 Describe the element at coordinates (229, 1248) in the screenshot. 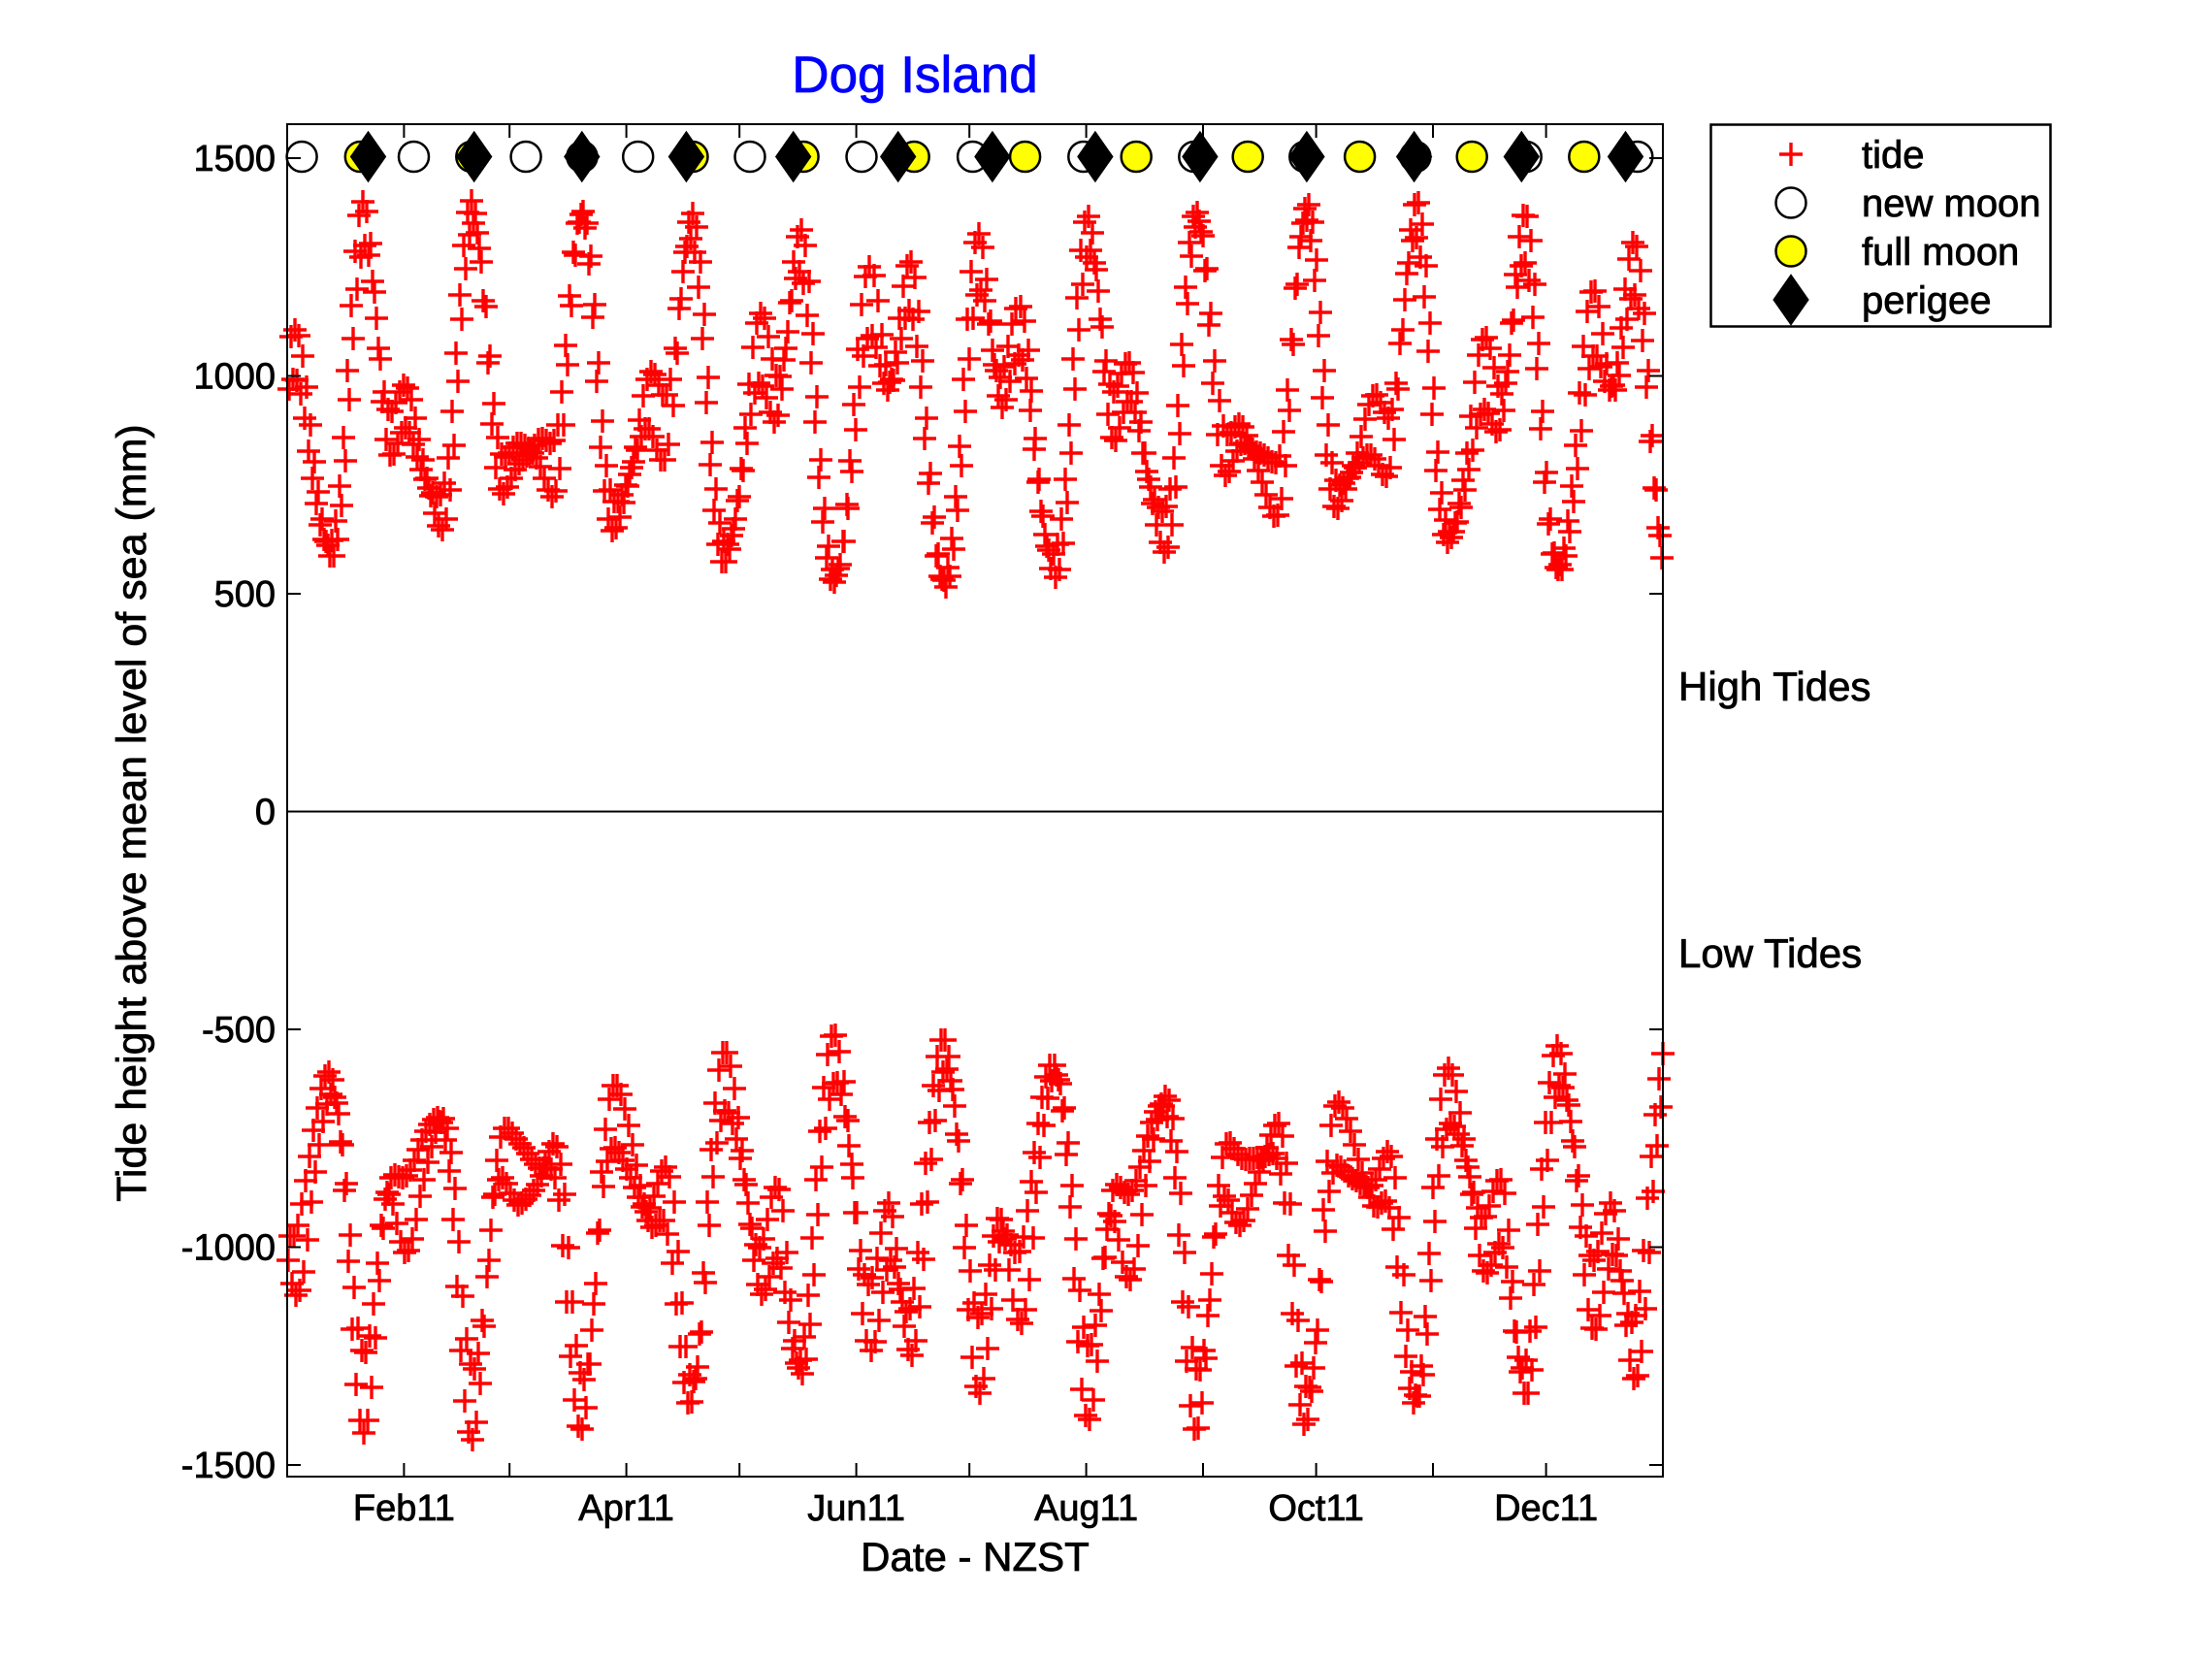

I see `svg-text: -1000` at that location.